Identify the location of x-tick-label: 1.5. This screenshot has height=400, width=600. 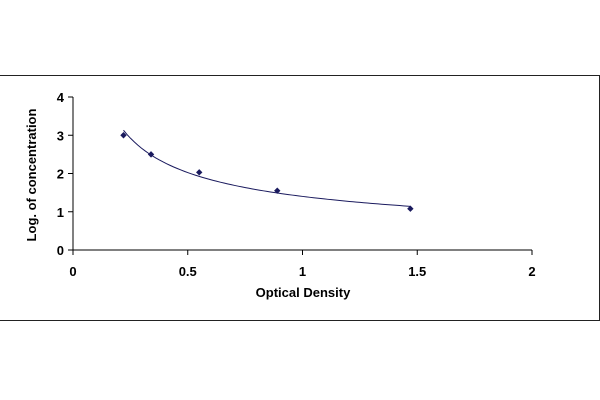
(417, 271).